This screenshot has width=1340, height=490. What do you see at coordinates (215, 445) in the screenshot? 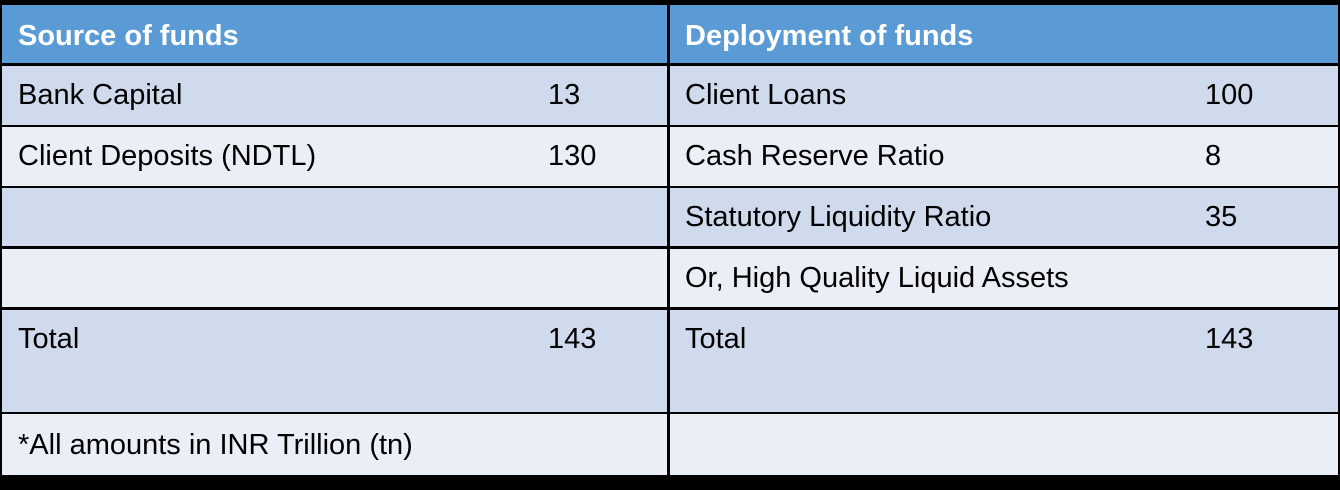
I see `footnote: *All amounts in INR Trillion (tn)` at bounding box center [215, 445].